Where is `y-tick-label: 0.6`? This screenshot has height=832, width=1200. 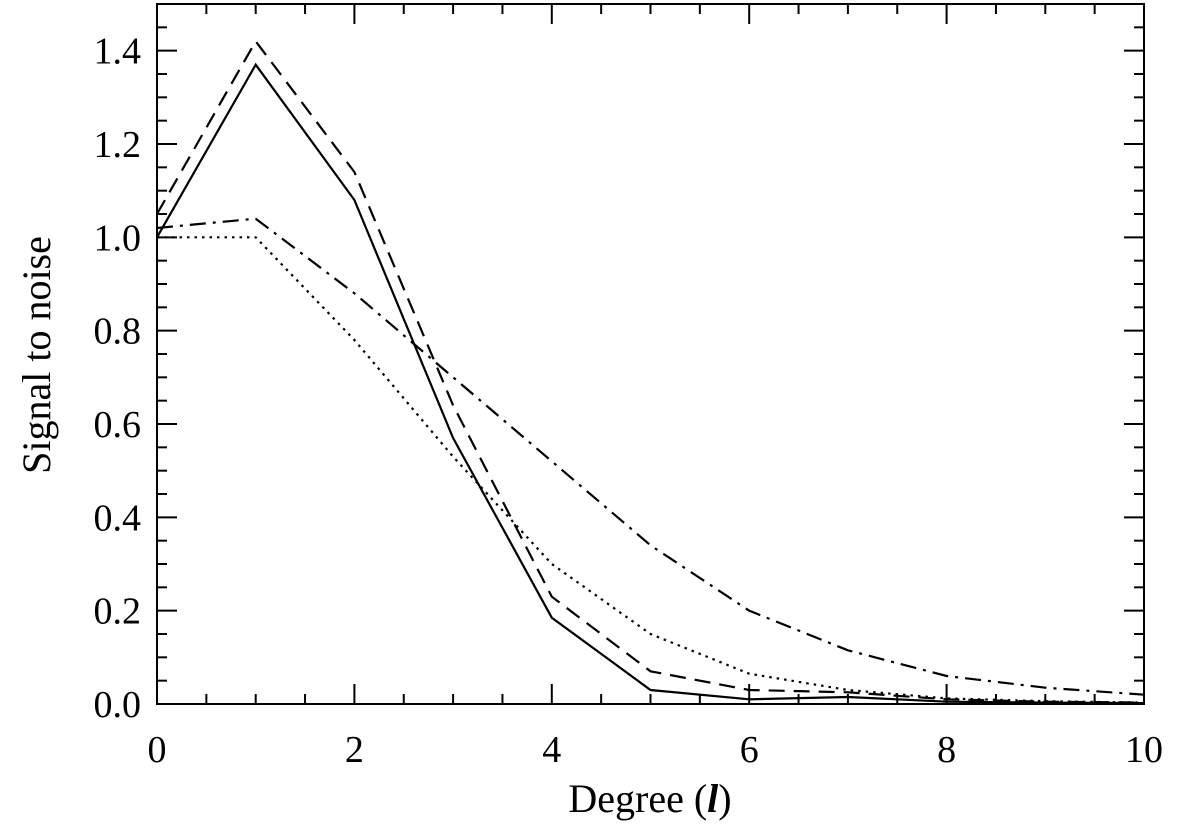 y-tick-label: 0.6 is located at coordinates (118, 425).